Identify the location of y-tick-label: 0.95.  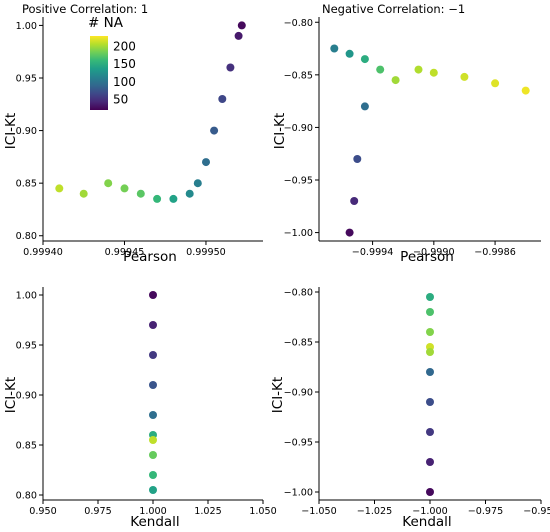
(26, 78).